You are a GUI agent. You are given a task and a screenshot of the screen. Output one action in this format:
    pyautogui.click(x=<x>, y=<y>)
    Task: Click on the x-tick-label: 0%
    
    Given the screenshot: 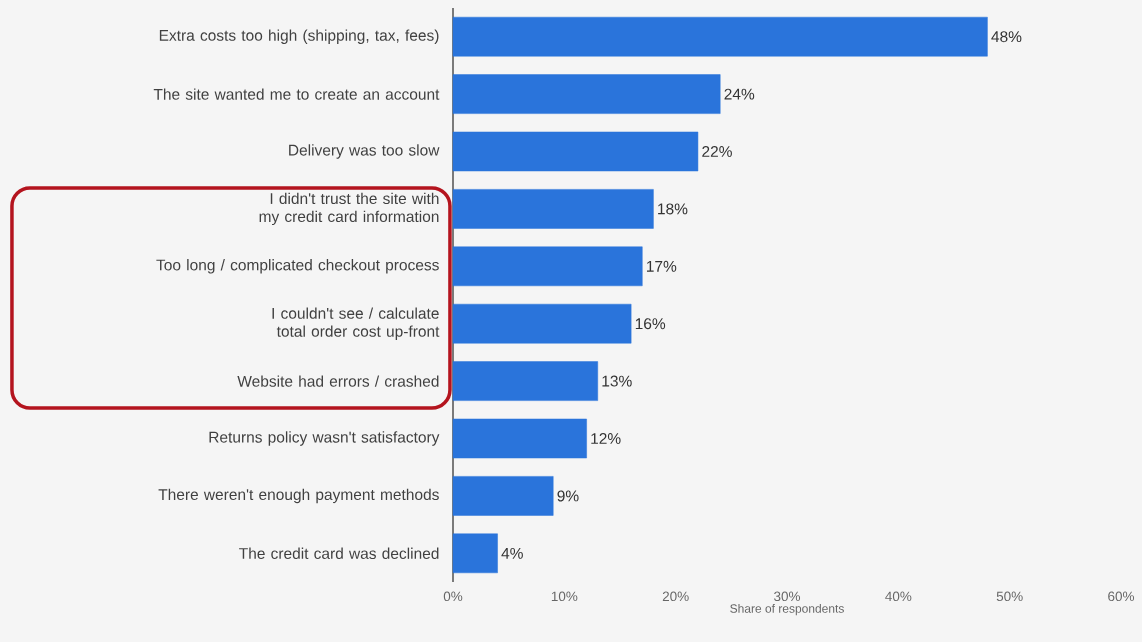 What is the action you would take?
    pyautogui.click(x=453, y=596)
    